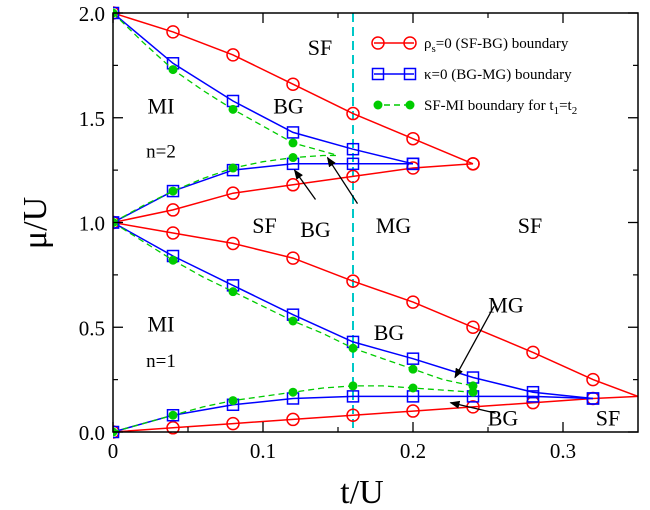  Describe the element at coordinates (378, 105) in the screenshot. I see `legend-marker-2-a` at that location.